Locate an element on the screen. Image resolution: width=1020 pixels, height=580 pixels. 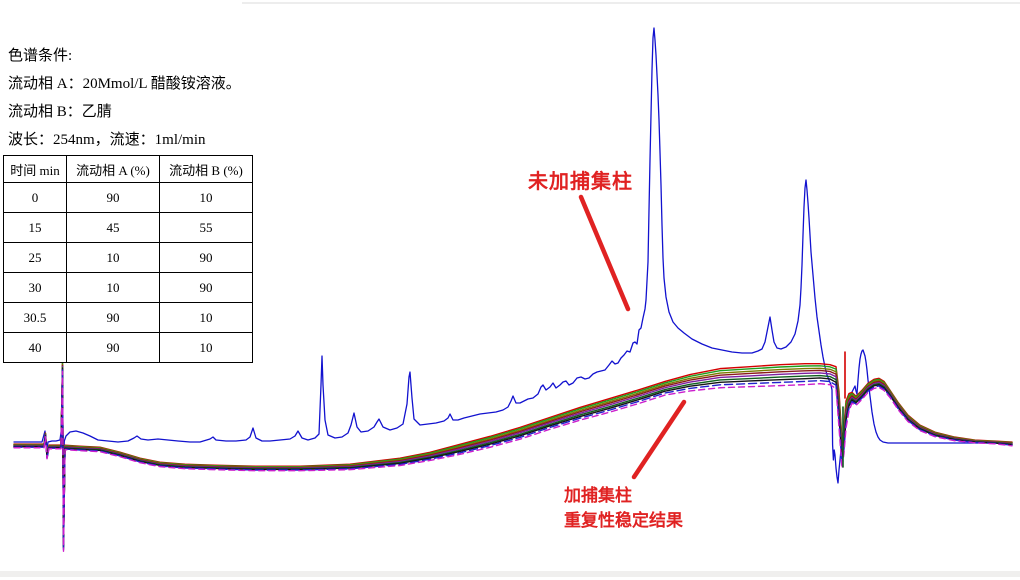
gradient-cell: 55 is located at coordinates (206, 227).